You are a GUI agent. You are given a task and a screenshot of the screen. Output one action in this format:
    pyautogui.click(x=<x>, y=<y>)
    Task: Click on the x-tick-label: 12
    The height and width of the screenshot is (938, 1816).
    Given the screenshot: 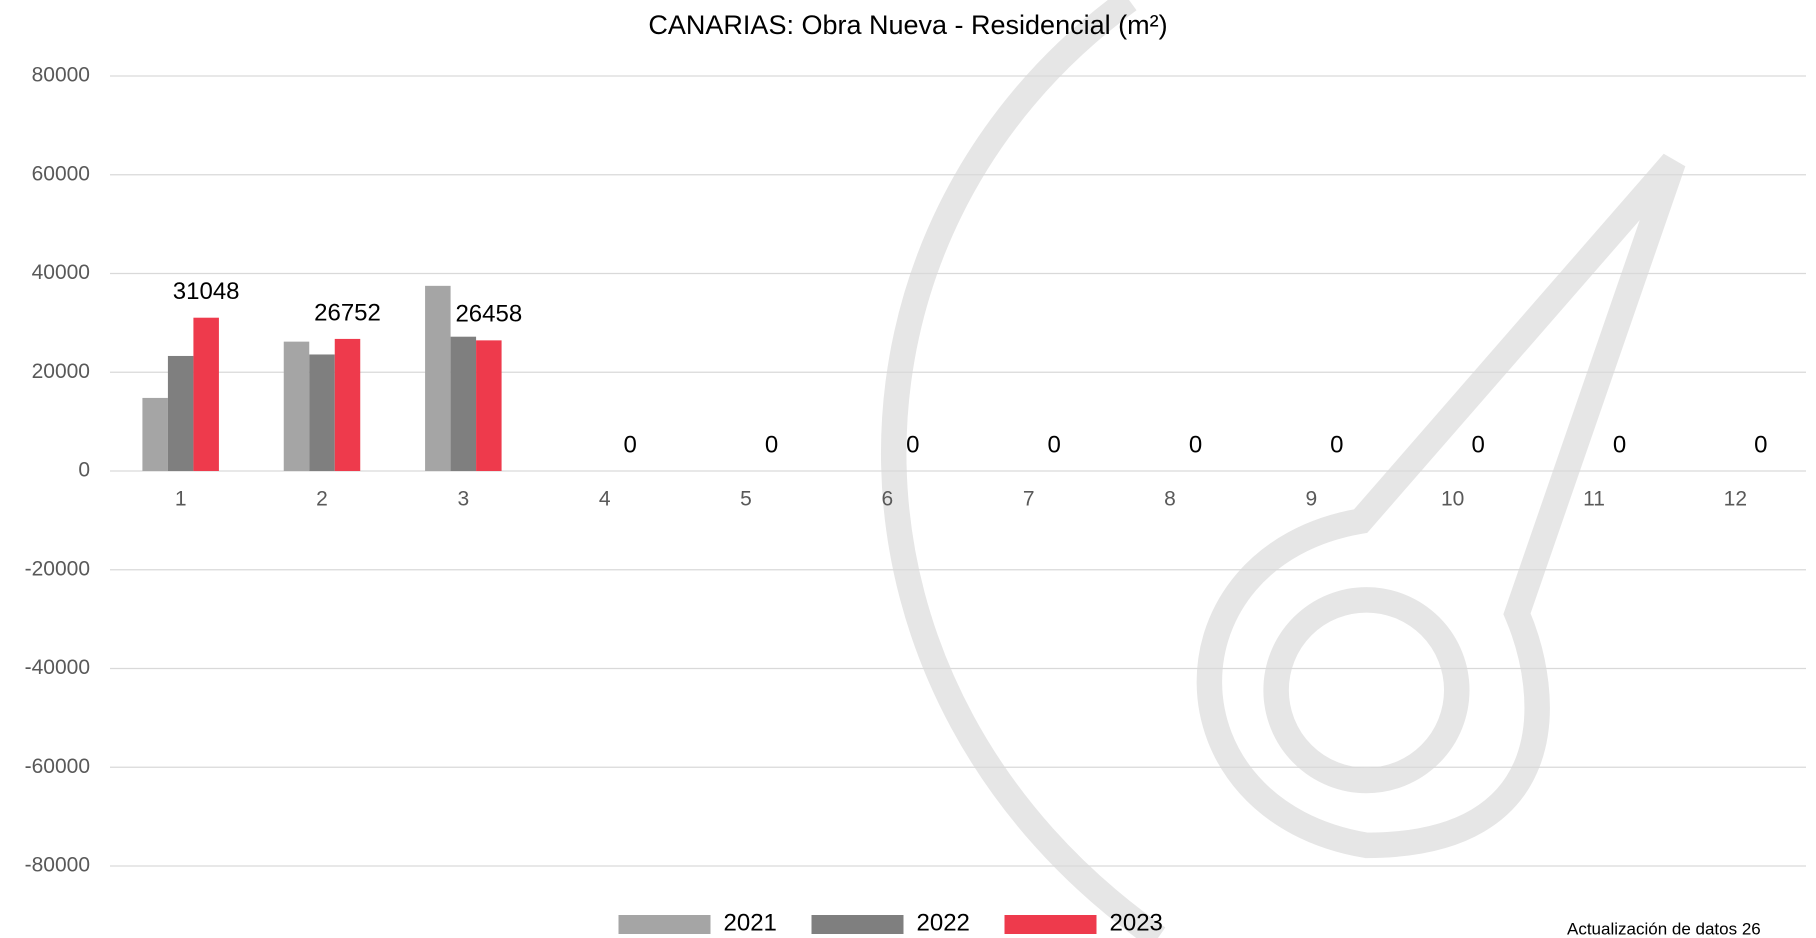 What is the action you would take?
    pyautogui.click(x=1735, y=499)
    